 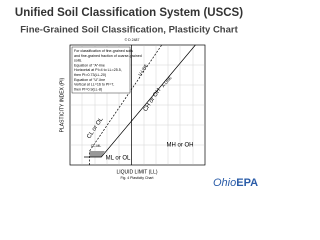 What do you see at coordinates (78, 61) in the screenshot?
I see `legend-line: soils.` at bounding box center [78, 61].